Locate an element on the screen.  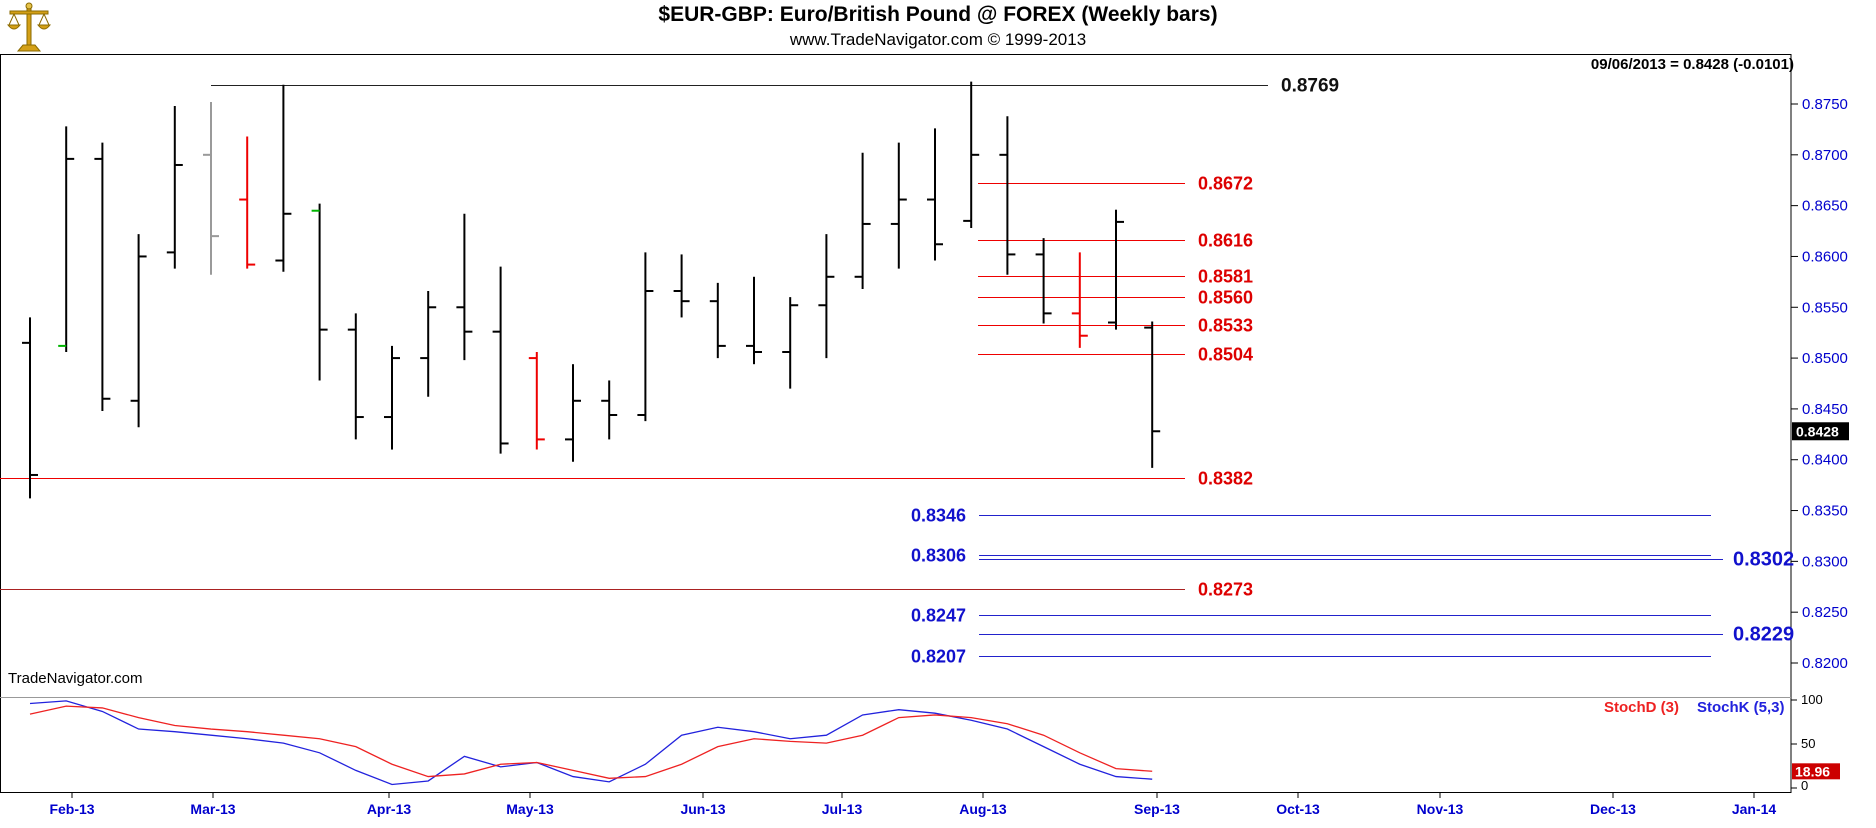
last-price-badge-text: 0.8428 is located at coordinates (1817, 431).